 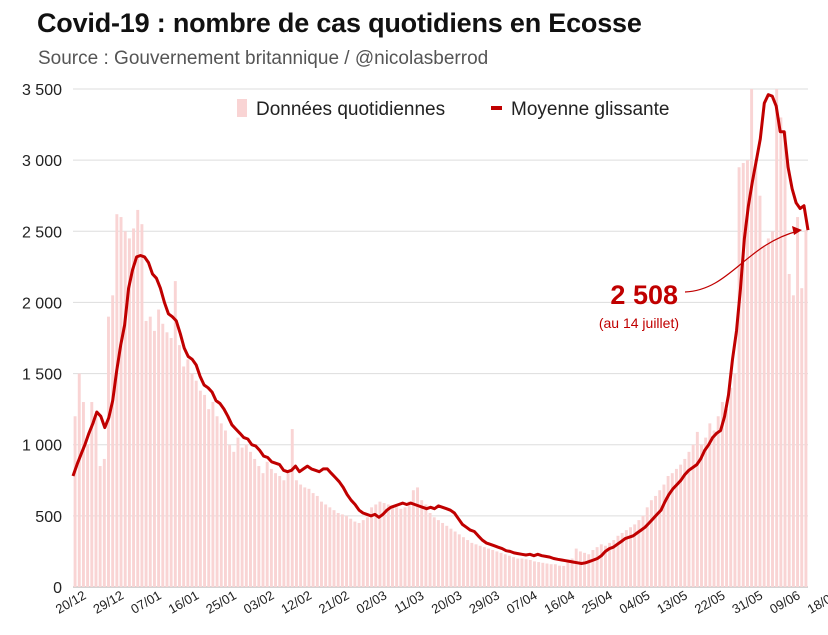 What do you see at coordinates (296, 601) in the screenshot?
I see `x-tick-label: 12/02` at bounding box center [296, 601].